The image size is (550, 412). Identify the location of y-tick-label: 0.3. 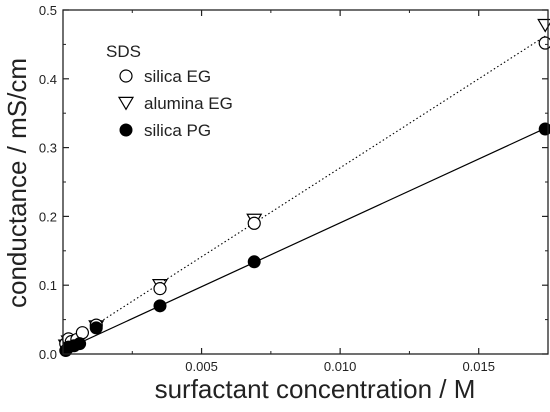
(48, 148).